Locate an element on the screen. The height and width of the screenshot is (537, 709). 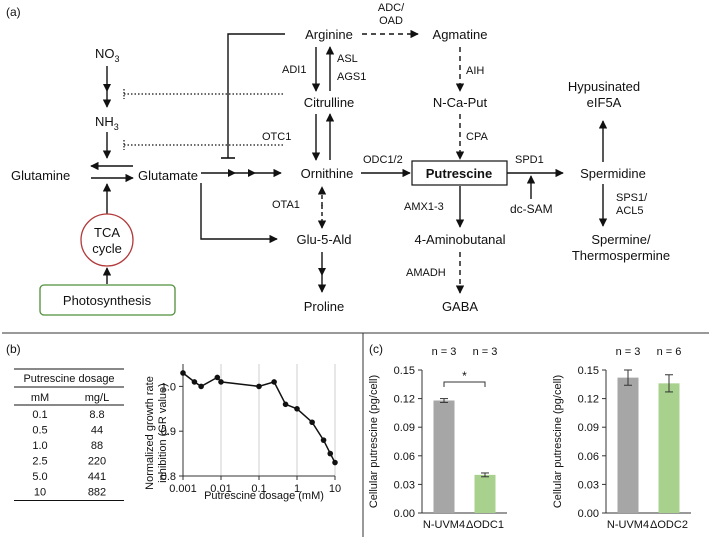
table-header: mg/L is located at coordinates (97, 398).